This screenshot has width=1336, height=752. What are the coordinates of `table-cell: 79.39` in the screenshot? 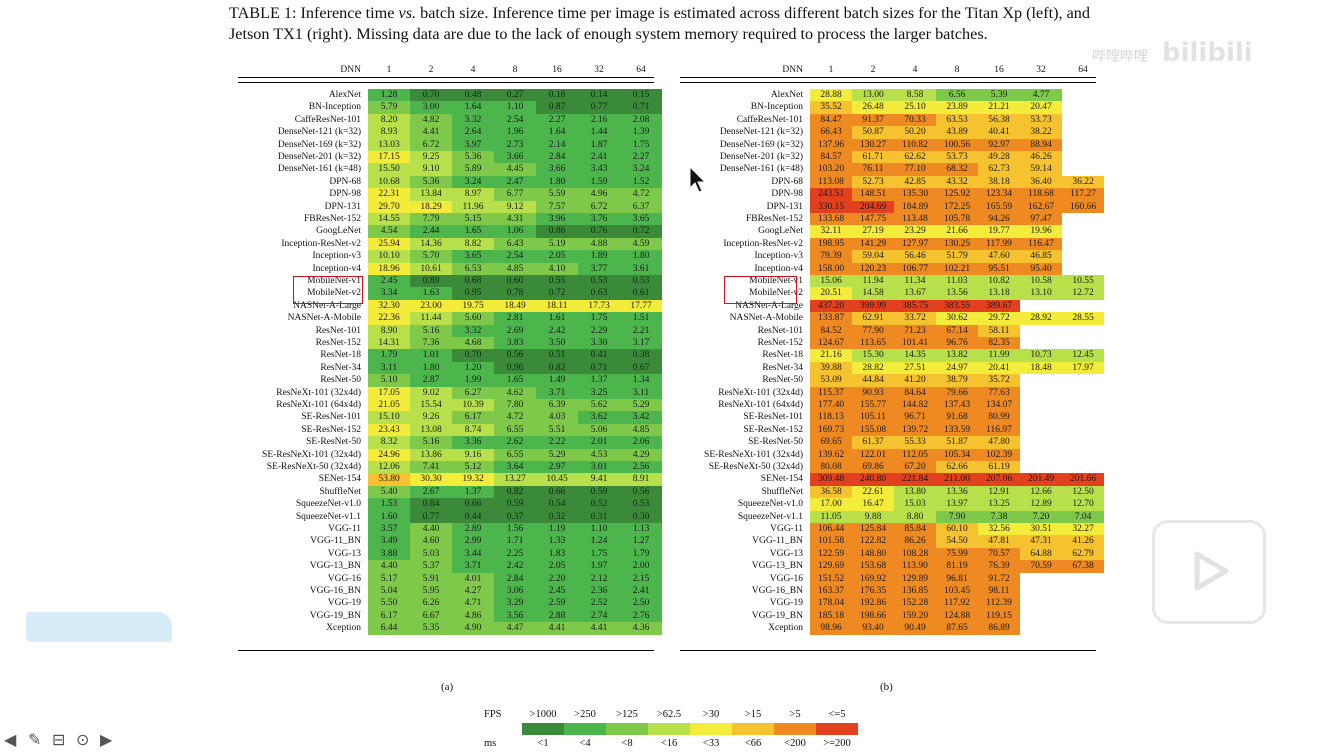 It's located at (831, 256).